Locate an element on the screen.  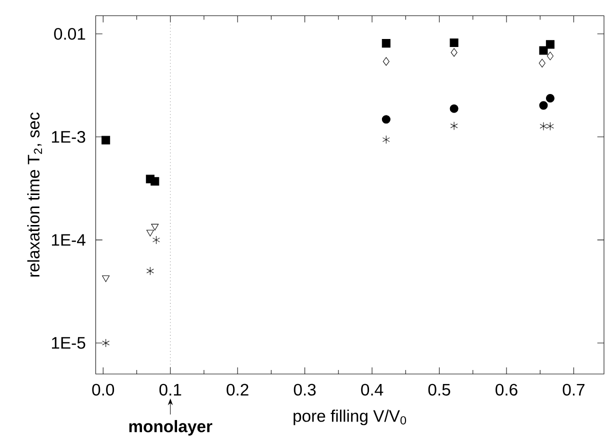
x-tick-label: 0.6 is located at coordinates (507, 390).